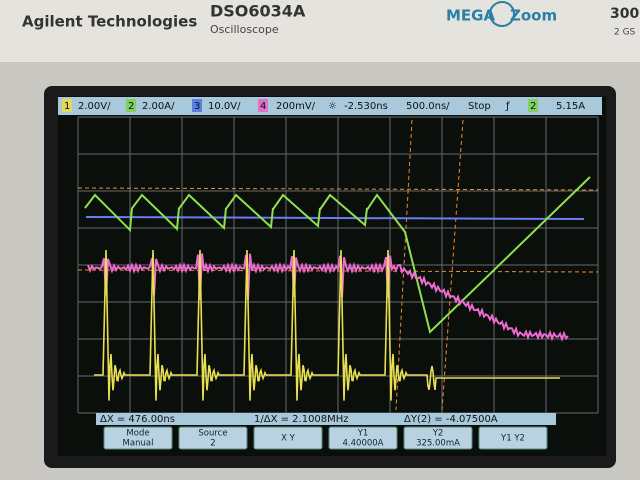 This screenshot has width=640, height=480. I want to click on ch1-badge, so click(67, 105).